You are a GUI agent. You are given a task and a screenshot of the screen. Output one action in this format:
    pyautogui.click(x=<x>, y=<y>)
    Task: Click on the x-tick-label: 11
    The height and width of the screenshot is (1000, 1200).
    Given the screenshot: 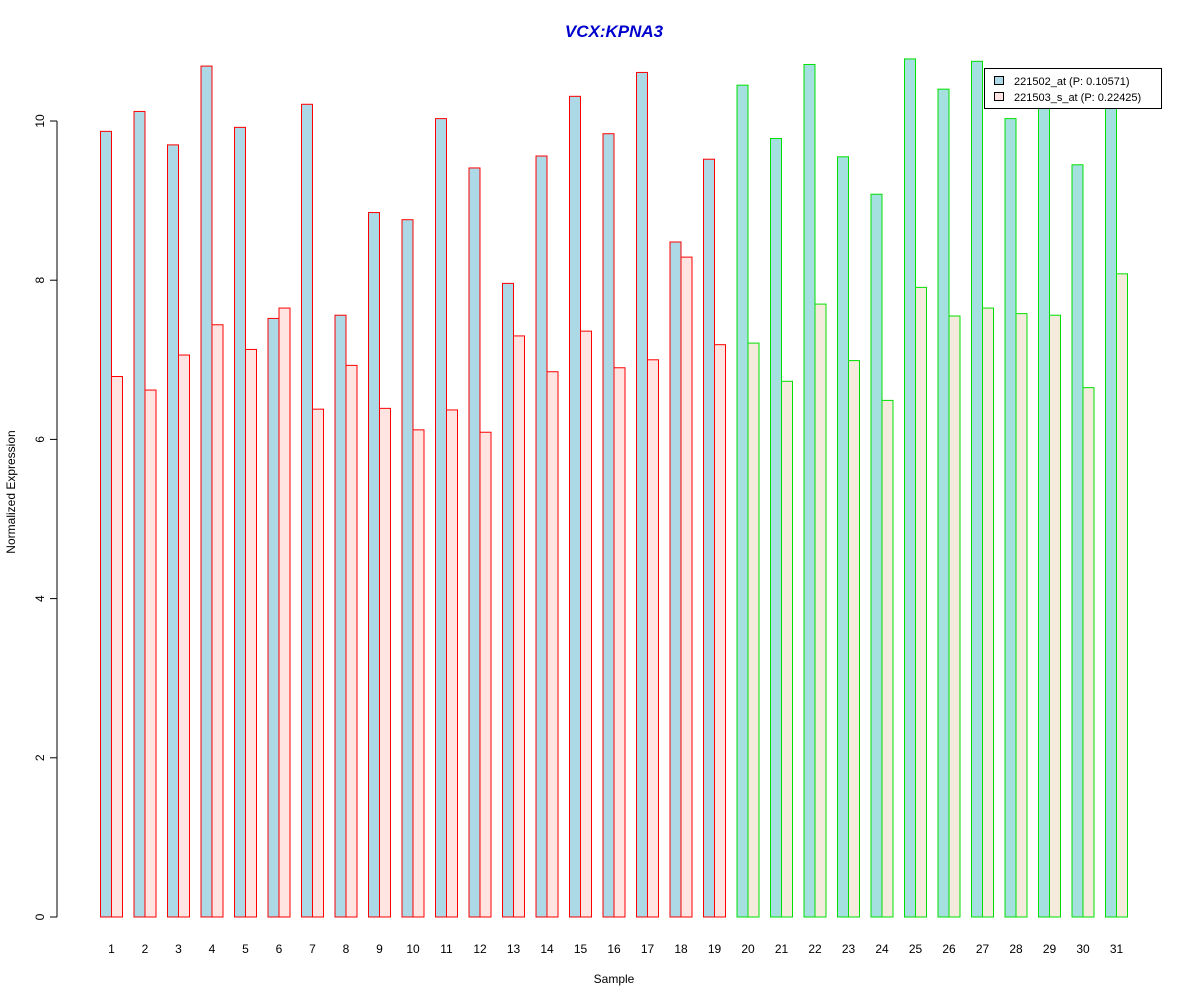 What is the action you would take?
    pyautogui.click(x=446, y=949)
    